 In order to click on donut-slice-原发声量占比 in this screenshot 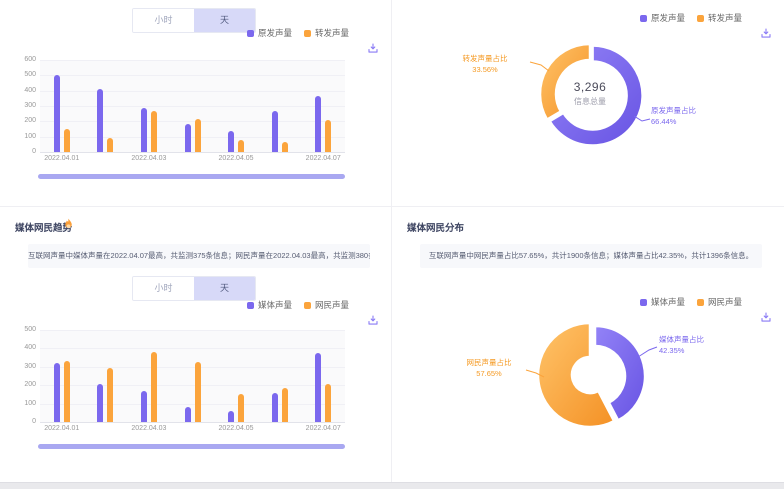, I will do `click(596, 95)`.